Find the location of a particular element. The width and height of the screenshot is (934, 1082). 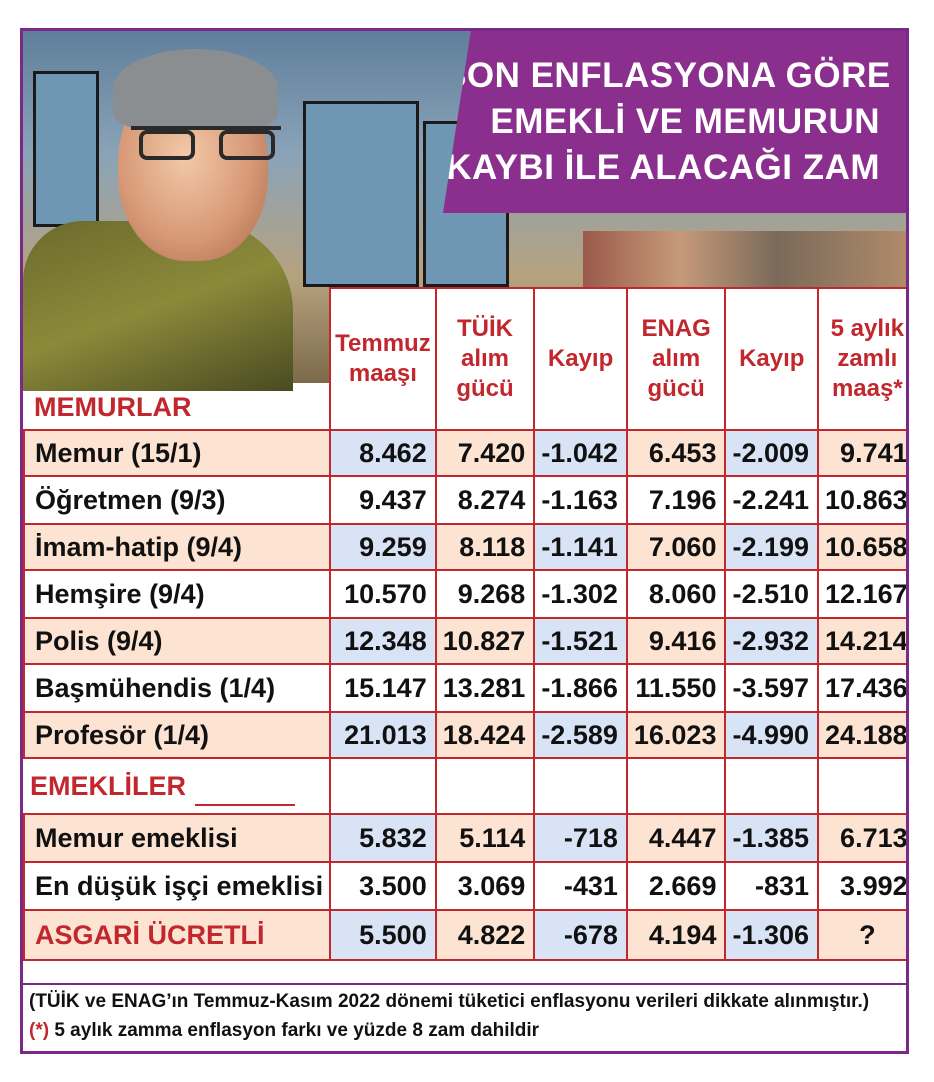

row-label: Başmühendis (1/4) is located at coordinates (177, 688).